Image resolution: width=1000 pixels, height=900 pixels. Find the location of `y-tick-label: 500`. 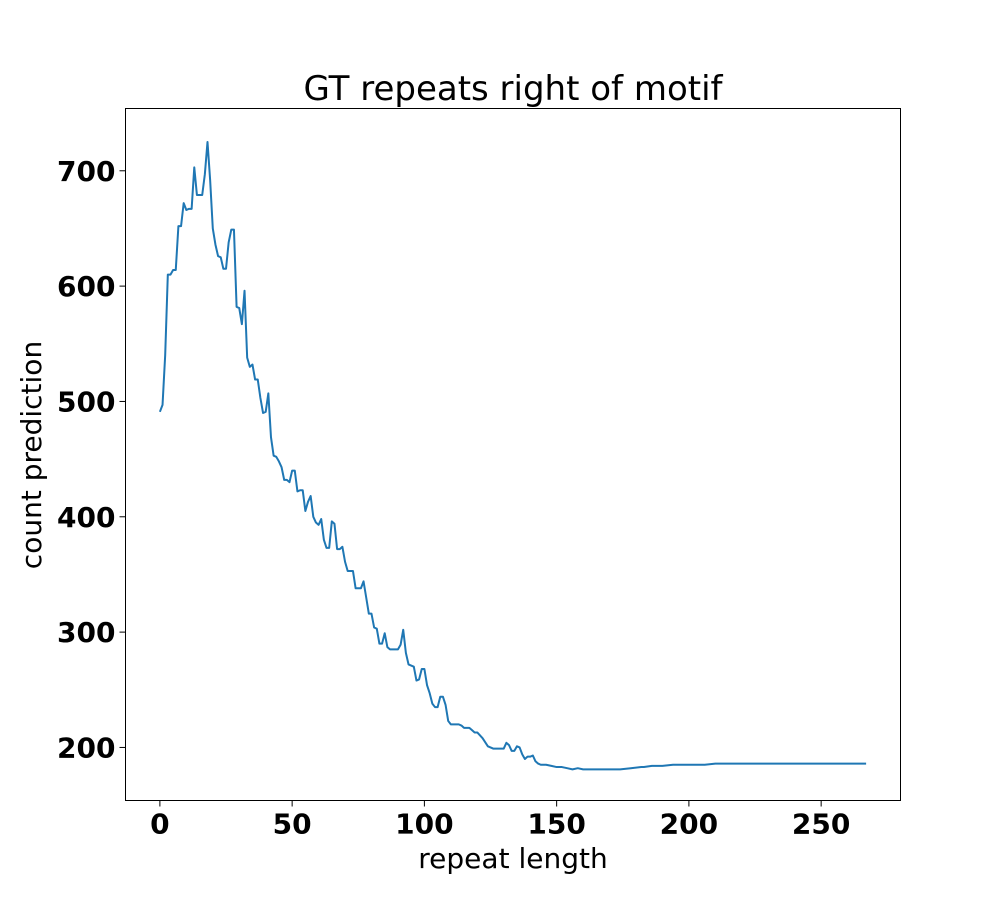

y-tick-label: 500 is located at coordinates (86, 401).